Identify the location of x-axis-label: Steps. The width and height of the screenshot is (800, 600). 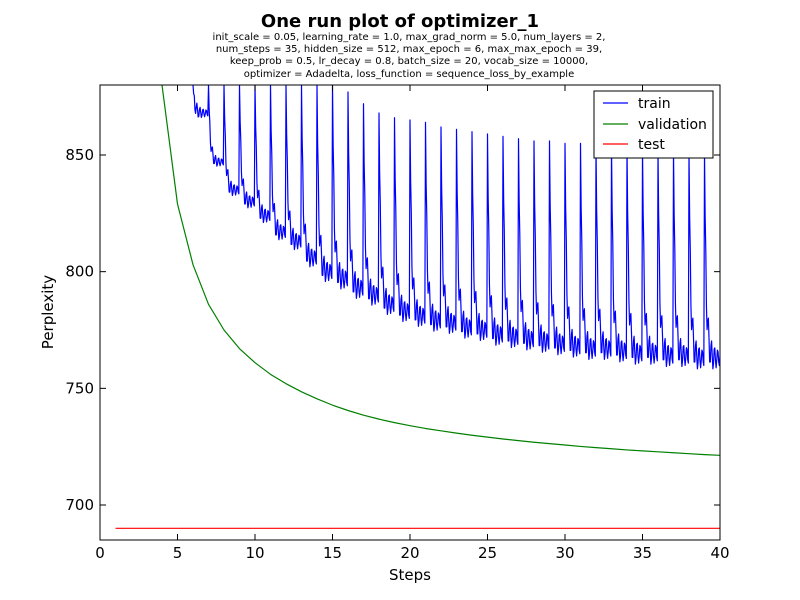
(410, 575).